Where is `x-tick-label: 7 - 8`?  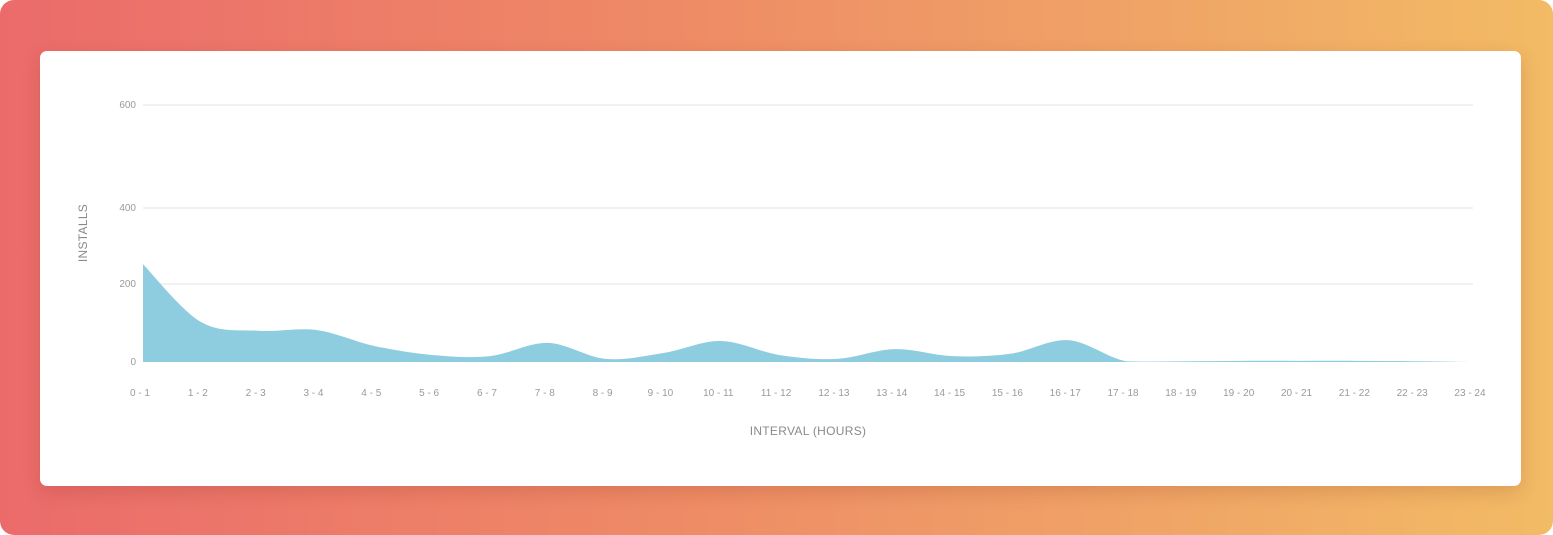
x-tick-label: 7 - 8 is located at coordinates (545, 393).